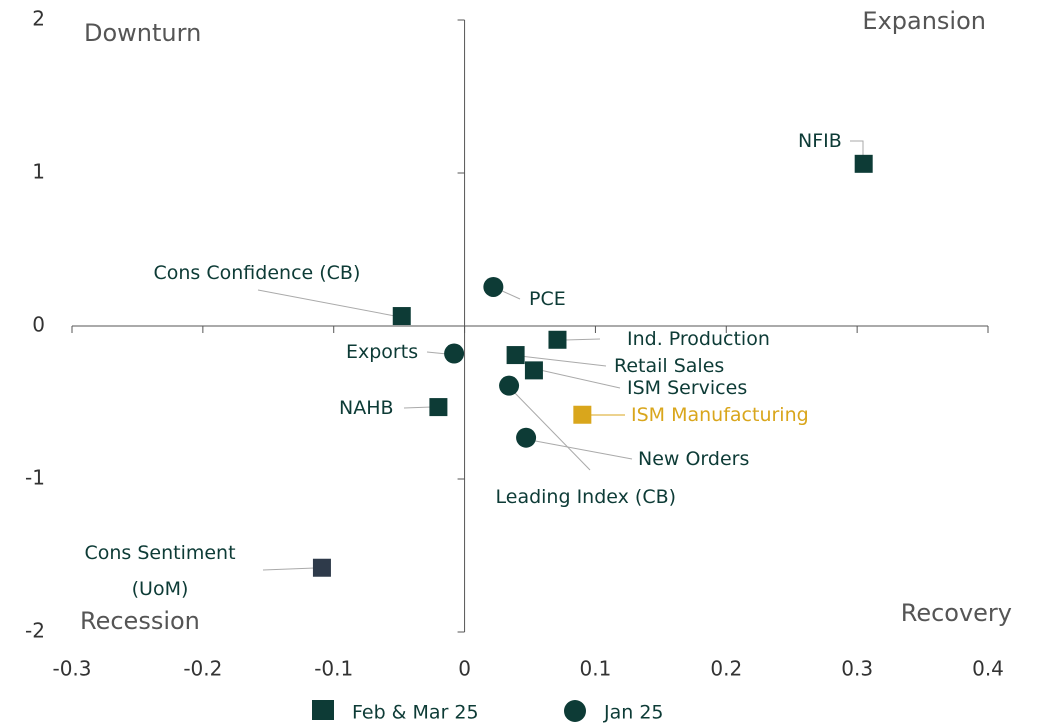 The height and width of the screenshot is (727, 1038). Describe the element at coordinates (820, 141) in the screenshot. I see `point-label: NFIB` at that location.